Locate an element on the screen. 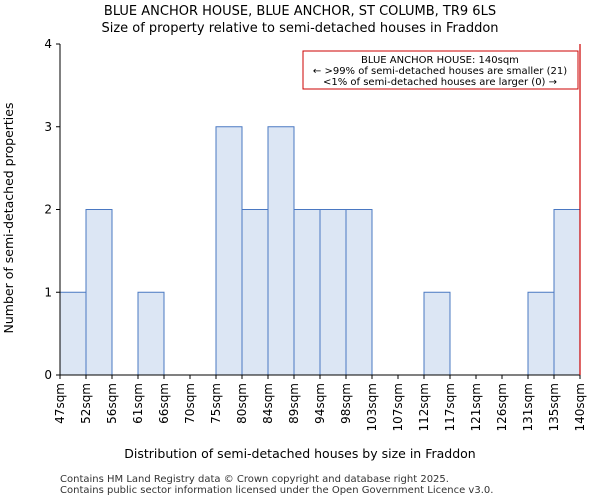 The height and width of the screenshot is (500, 600). annotation-line-1: BLUE ANCHOR HOUSE: 140sqm is located at coordinates (440, 60).